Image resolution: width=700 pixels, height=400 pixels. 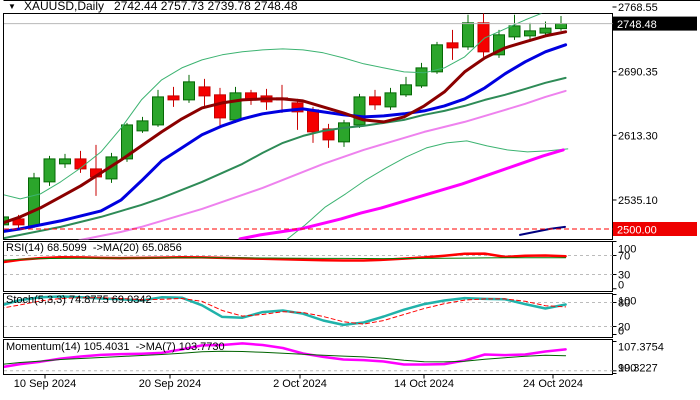 I want to click on level-price-badge, so click(x=655, y=228).